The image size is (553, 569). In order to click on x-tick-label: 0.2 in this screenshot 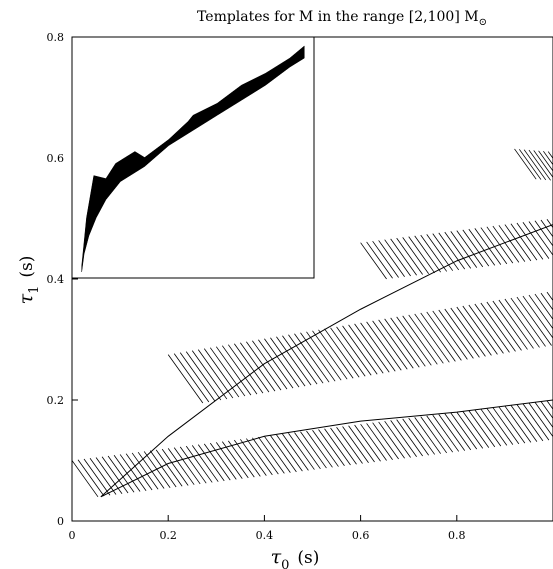, I will do `click(168, 535)`.